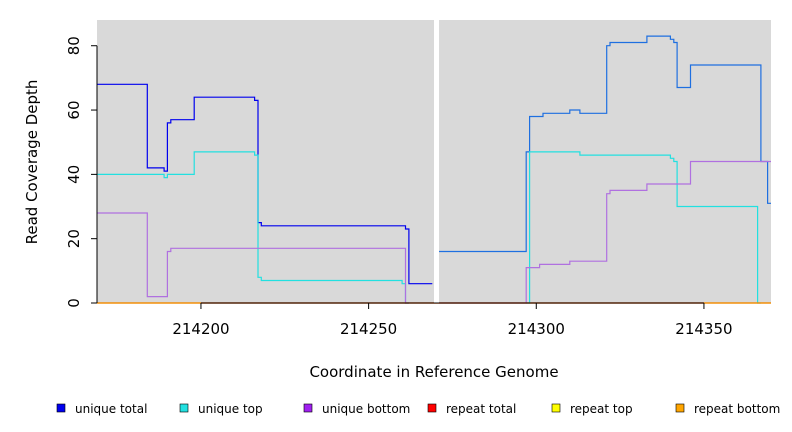 This screenshot has height=432, width=792. Describe the element at coordinates (452, 320) in the screenshot. I see `x-axis: 214200 214250 214300 214350` at that location.